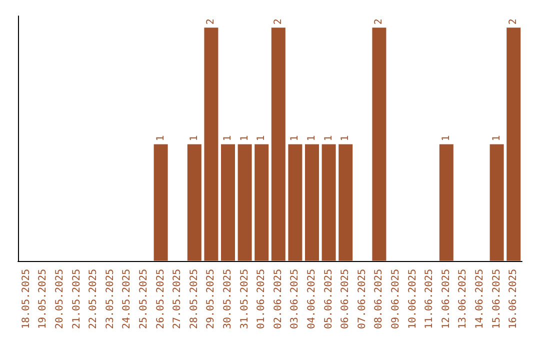 Image resolution: width=540 pixels, height=340 pixels. Describe the element at coordinates (127, 299) in the screenshot. I see `x-tick-label: 24.05.2025` at that location.